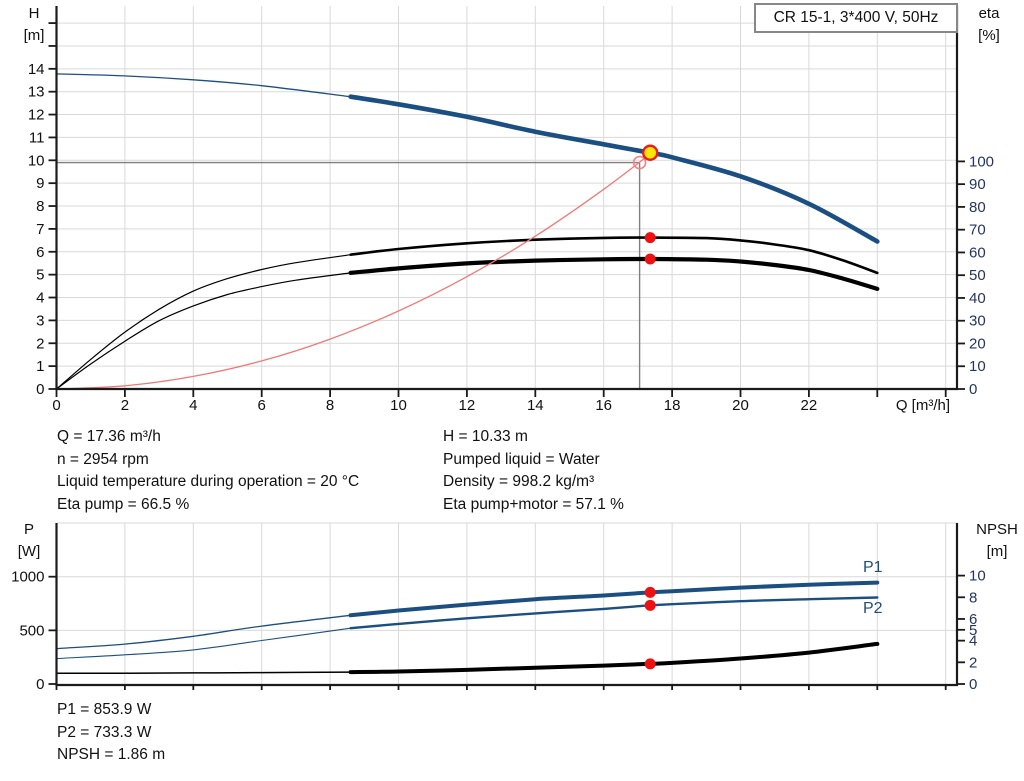  Describe the element at coordinates (973, 630) in the screenshot. I see `right-tick-label: 5` at that location.